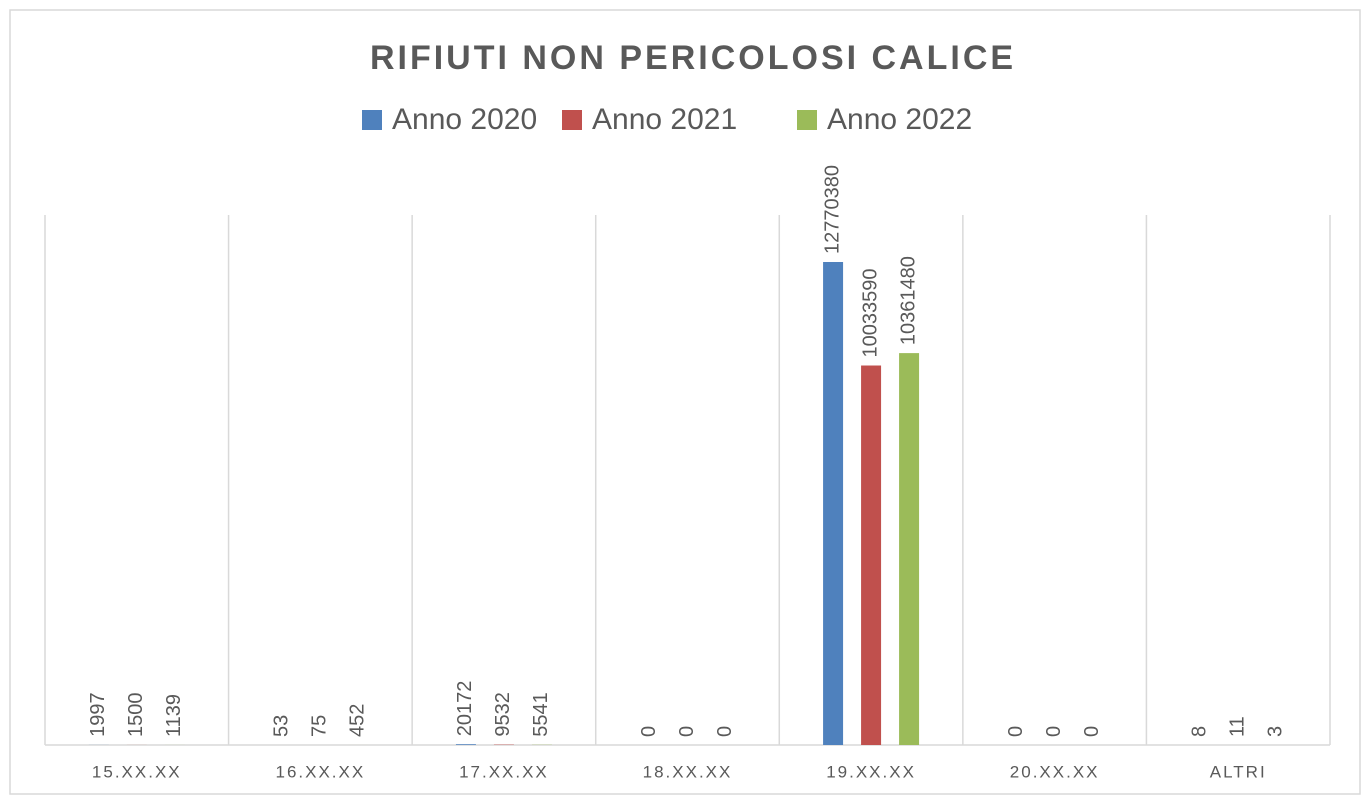  What do you see at coordinates (871, 771) in the screenshot?
I see `x-tick-label: 19.XX.XX` at bounding box center [871, 771].